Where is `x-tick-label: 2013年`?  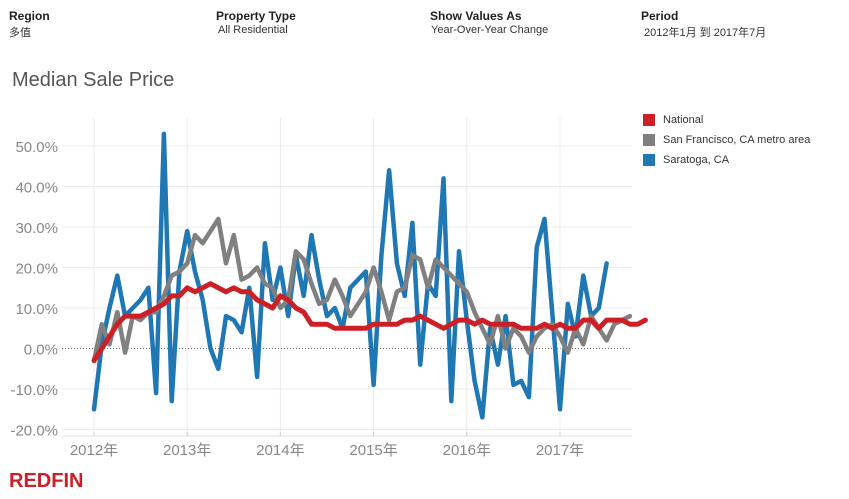 x-tick-label: 2013年 is located at coordinates (187, 450).